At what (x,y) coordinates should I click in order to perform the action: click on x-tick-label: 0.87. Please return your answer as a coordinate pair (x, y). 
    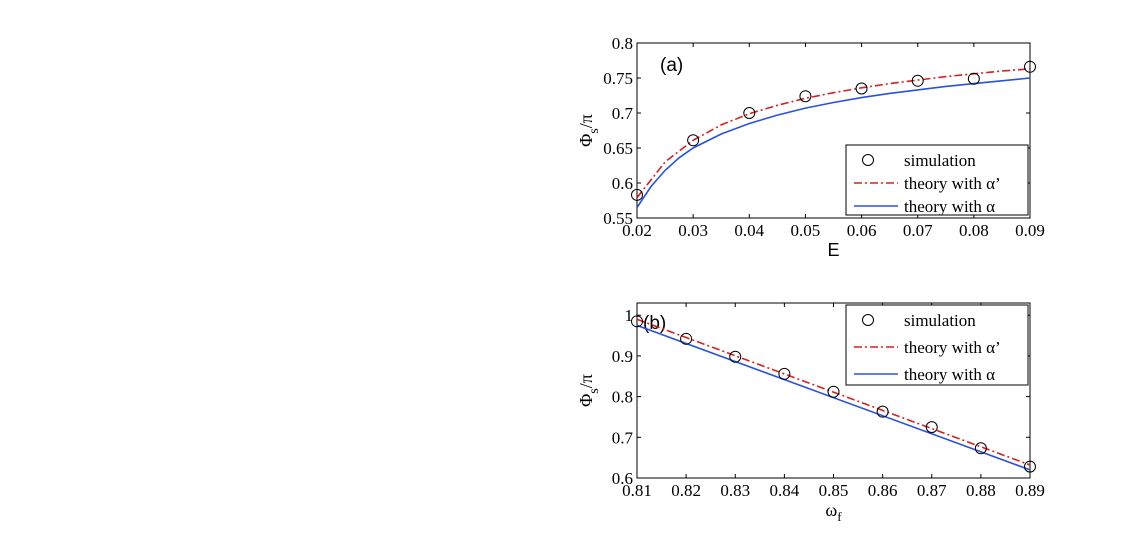
    Looking at the image, I should click on (932, 490).